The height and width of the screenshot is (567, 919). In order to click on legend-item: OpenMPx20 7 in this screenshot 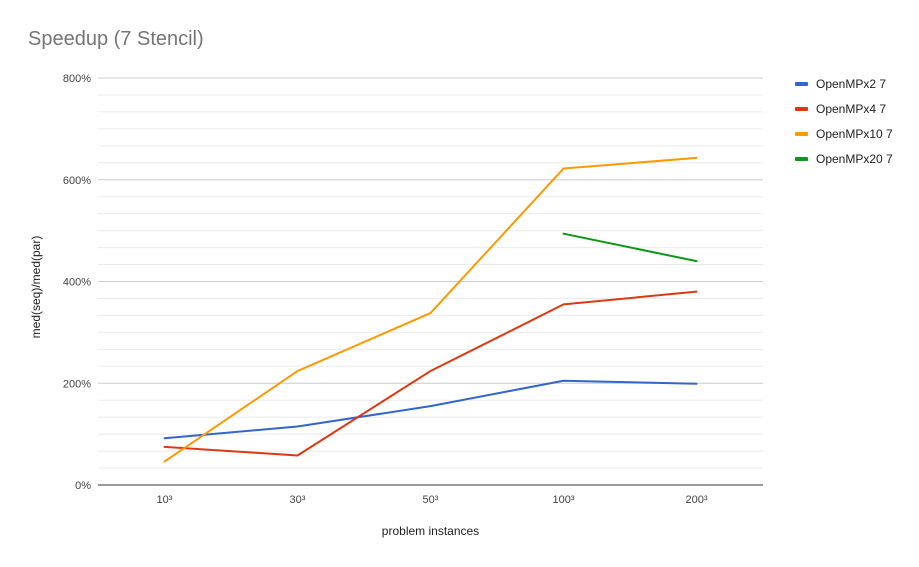, I will do `click(844, 158)`.